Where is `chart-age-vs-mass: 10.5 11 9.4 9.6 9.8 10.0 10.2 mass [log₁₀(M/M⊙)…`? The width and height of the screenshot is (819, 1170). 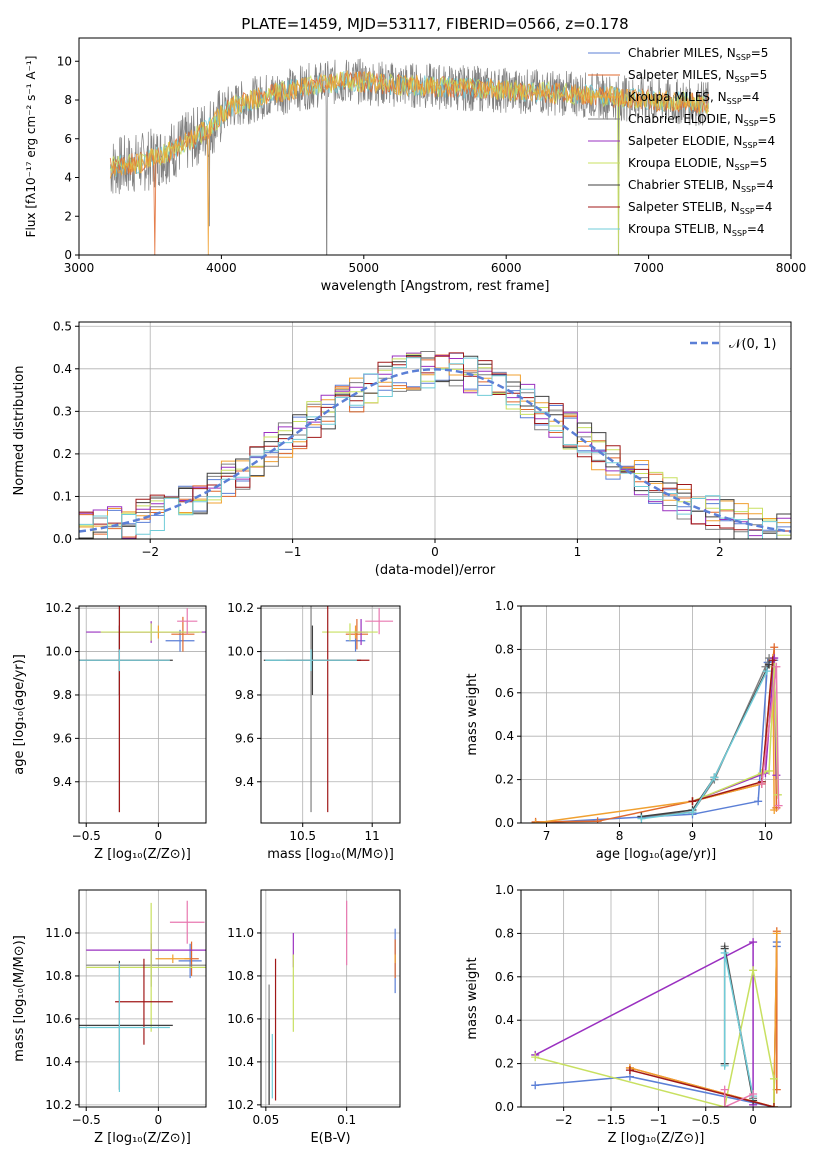 chart-age-vs-mass: 10.5 11 9.4 9.6 9.8 10.0 10.2 mass [log₁₀(M/M⊙)… is located at coordinates (314, 731).